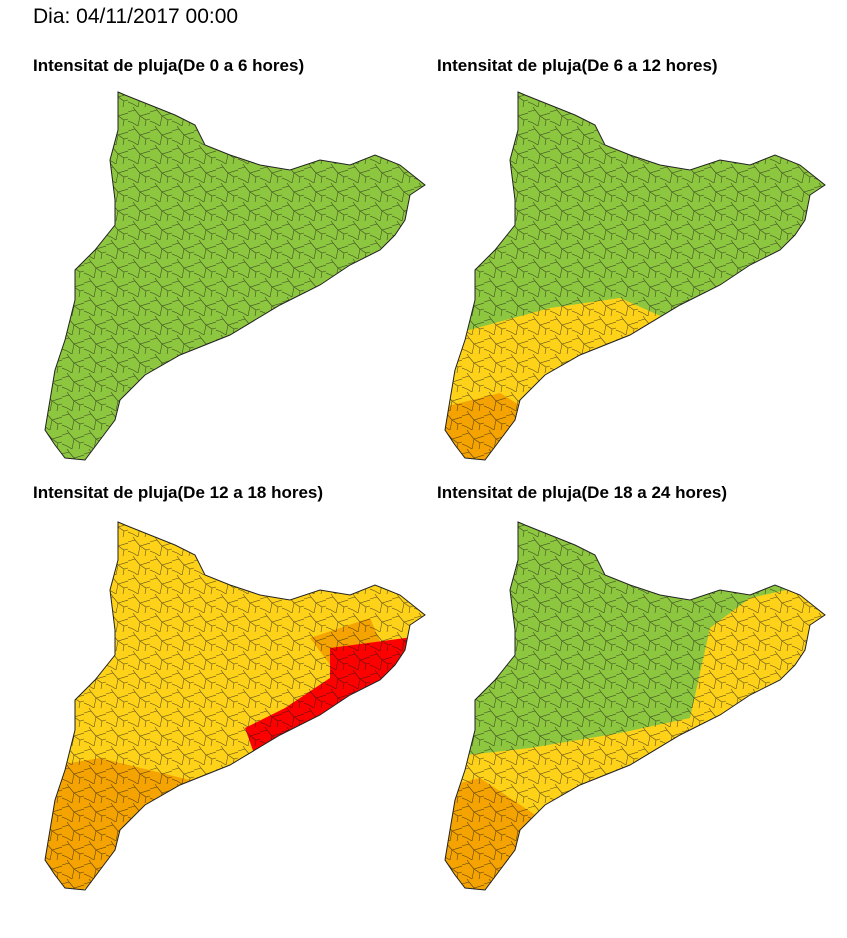 The height and width of the screenshot is (938, 847). What do you see at coordinates (135, 16) in the screenshot?
I see `page-title: Dia: 04/11/2017 00:00` at bounding box center [135, 16].